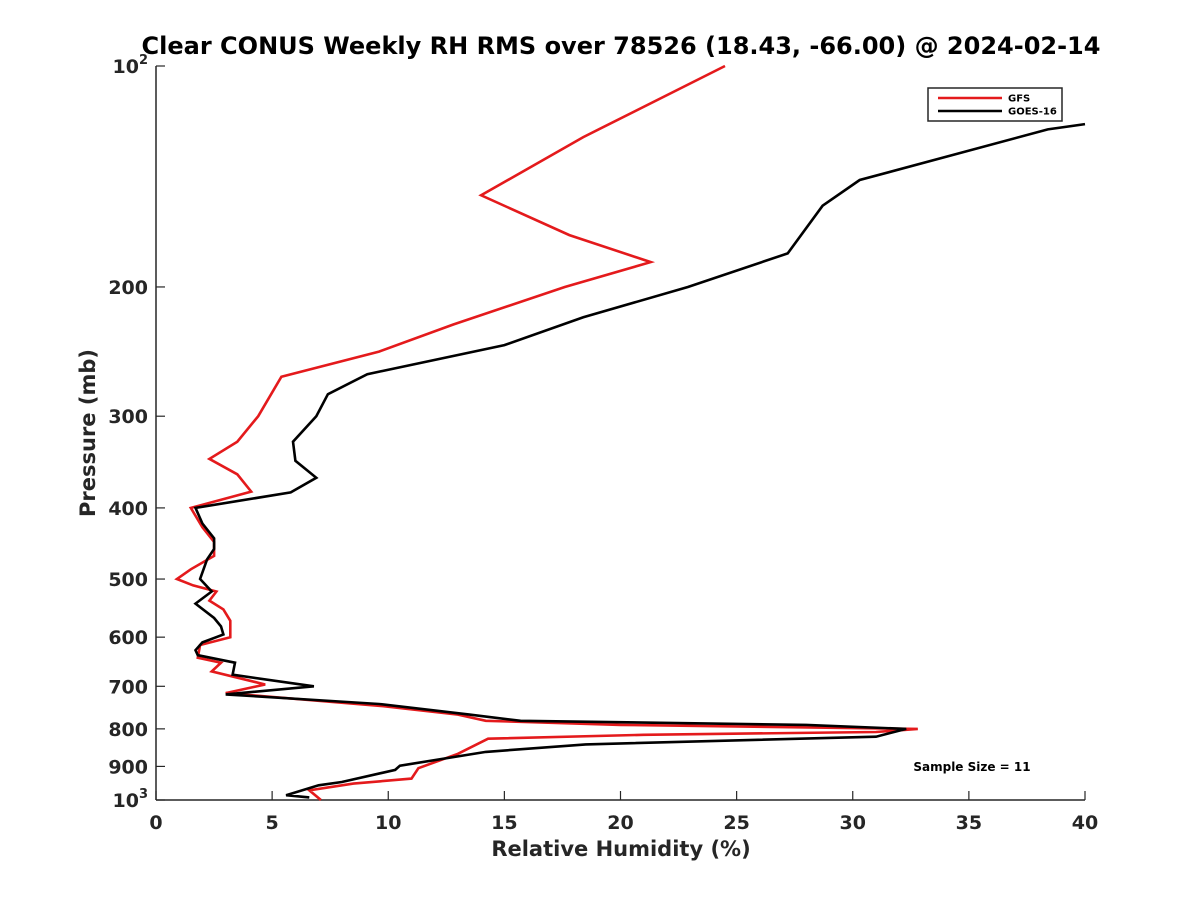 This screenshot has height=900, width=1200. Describe the element at coordinates (131, 799) in the screenshot. I see `y-tick-label: 10³` at that location.